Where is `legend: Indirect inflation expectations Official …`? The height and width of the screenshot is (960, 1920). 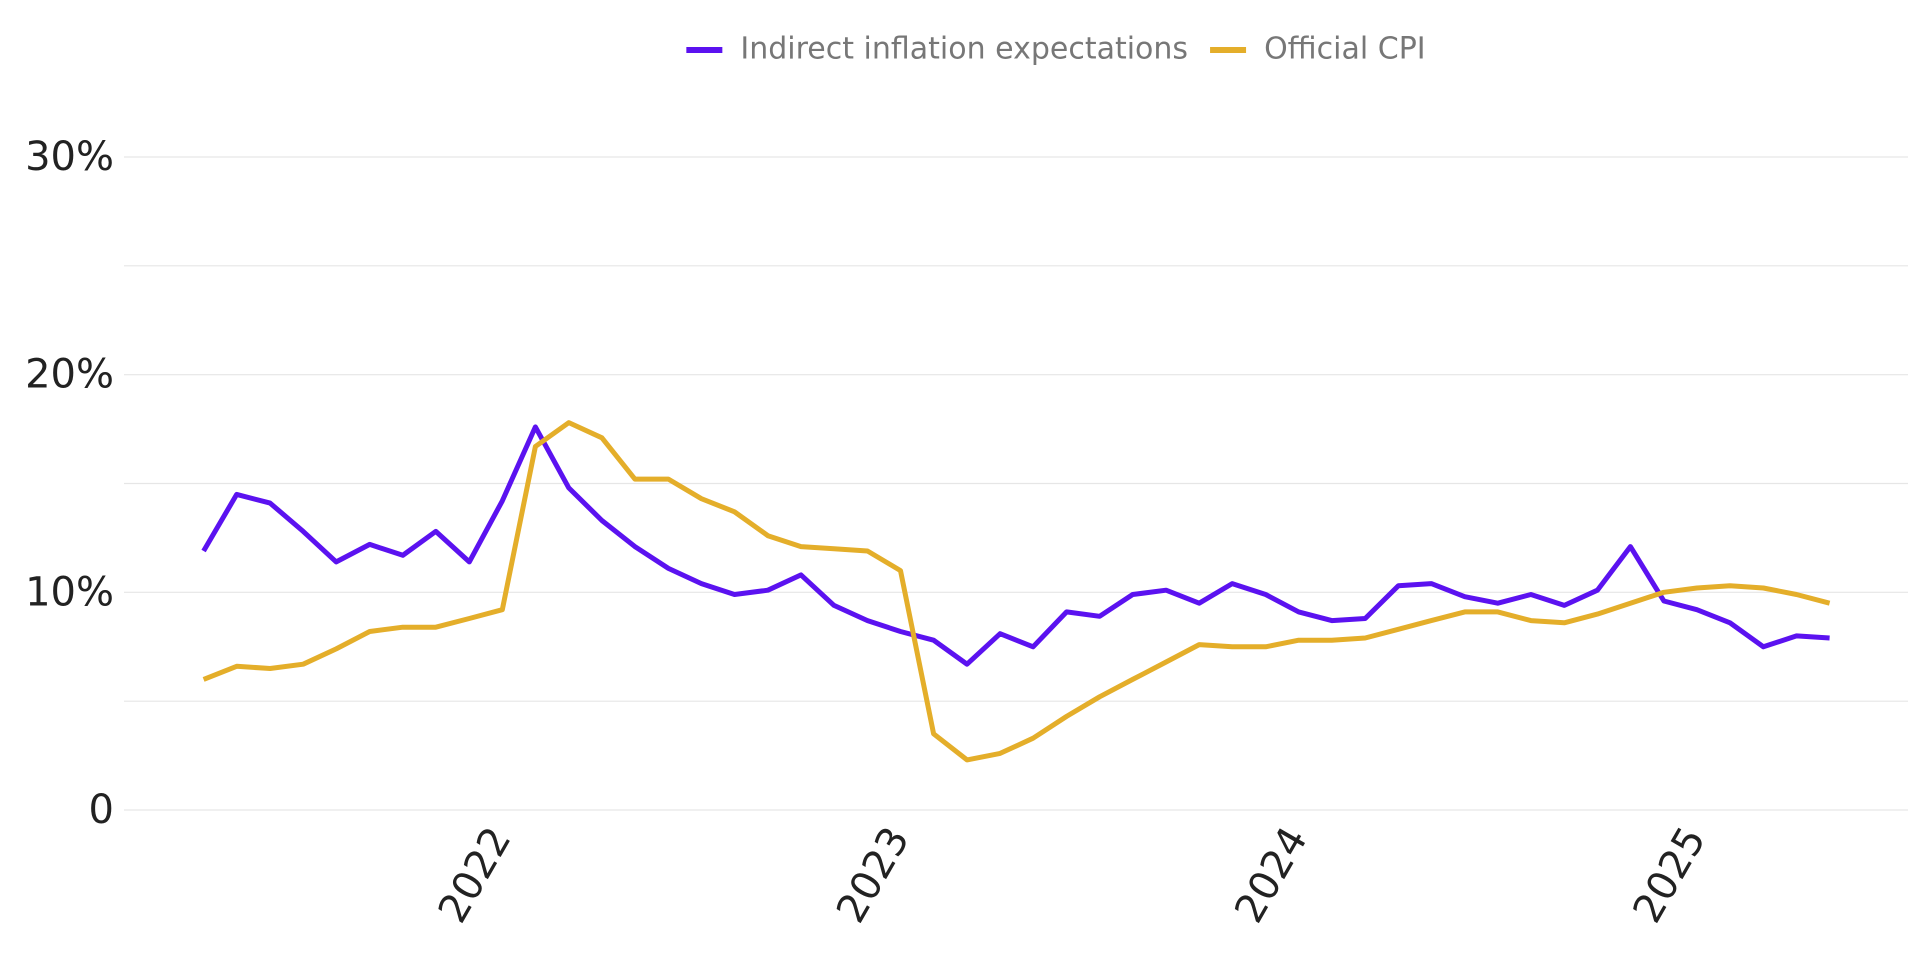 legend: Indirect inflation expectations Official … is located at coordinates (1056, 49).